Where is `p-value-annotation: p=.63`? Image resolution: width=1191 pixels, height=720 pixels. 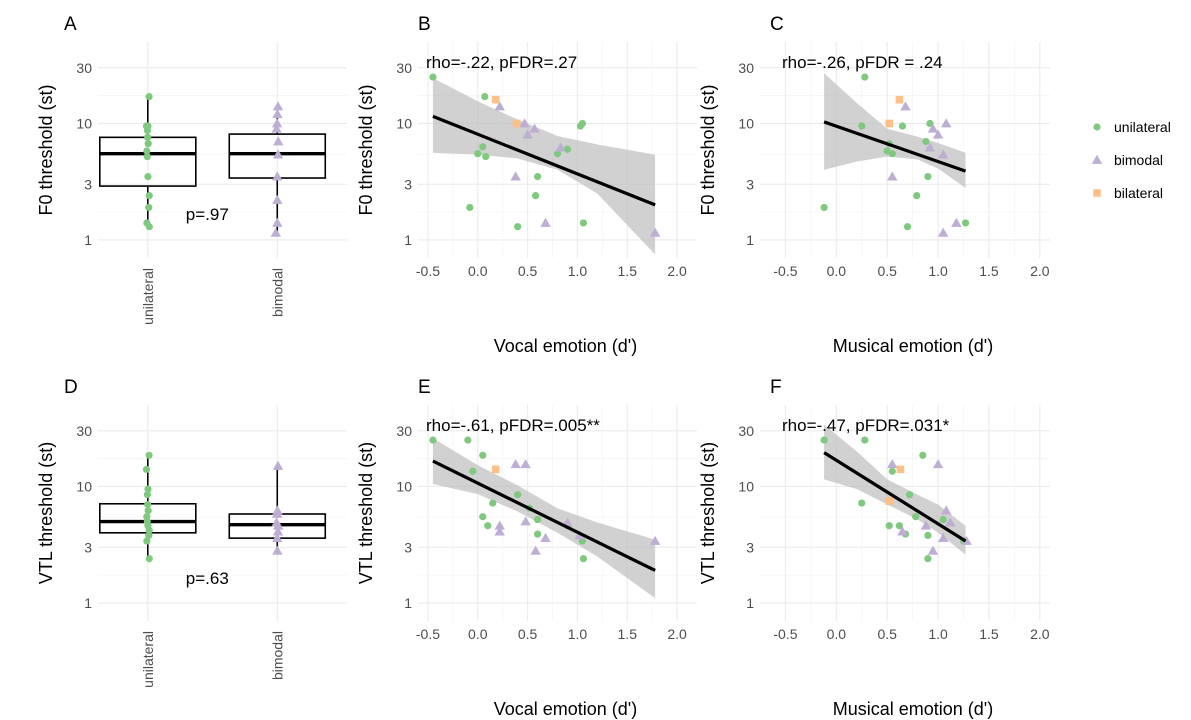
p-value-annotation: p=.63 is located at coordinates (207, 578).